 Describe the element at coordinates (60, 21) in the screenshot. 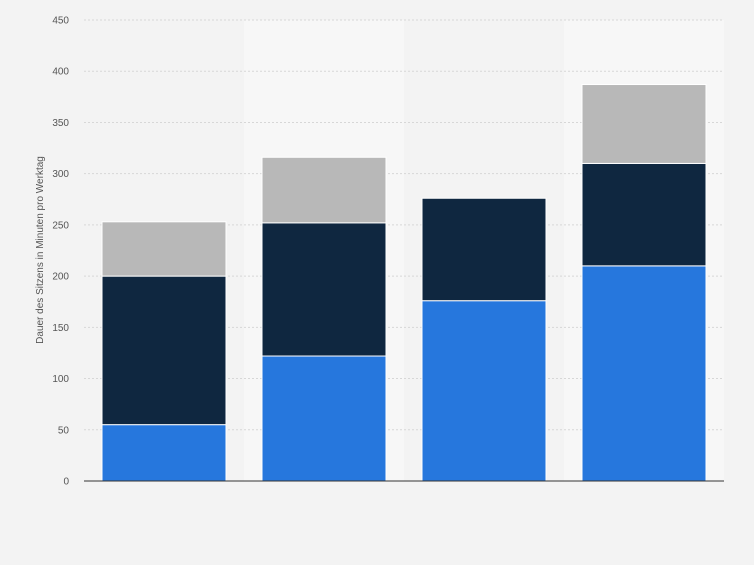

I see `y-tick-label: 450` at that location.